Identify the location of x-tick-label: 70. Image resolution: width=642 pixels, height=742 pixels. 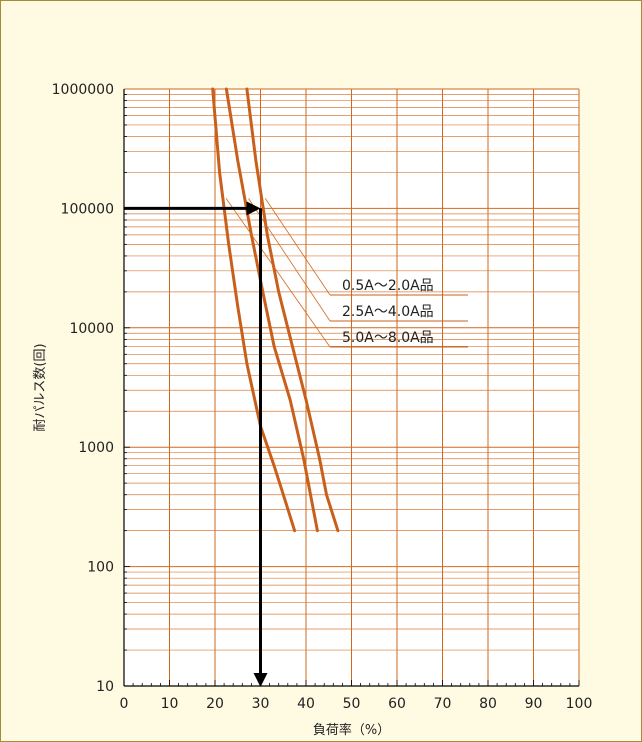
(443, 704).